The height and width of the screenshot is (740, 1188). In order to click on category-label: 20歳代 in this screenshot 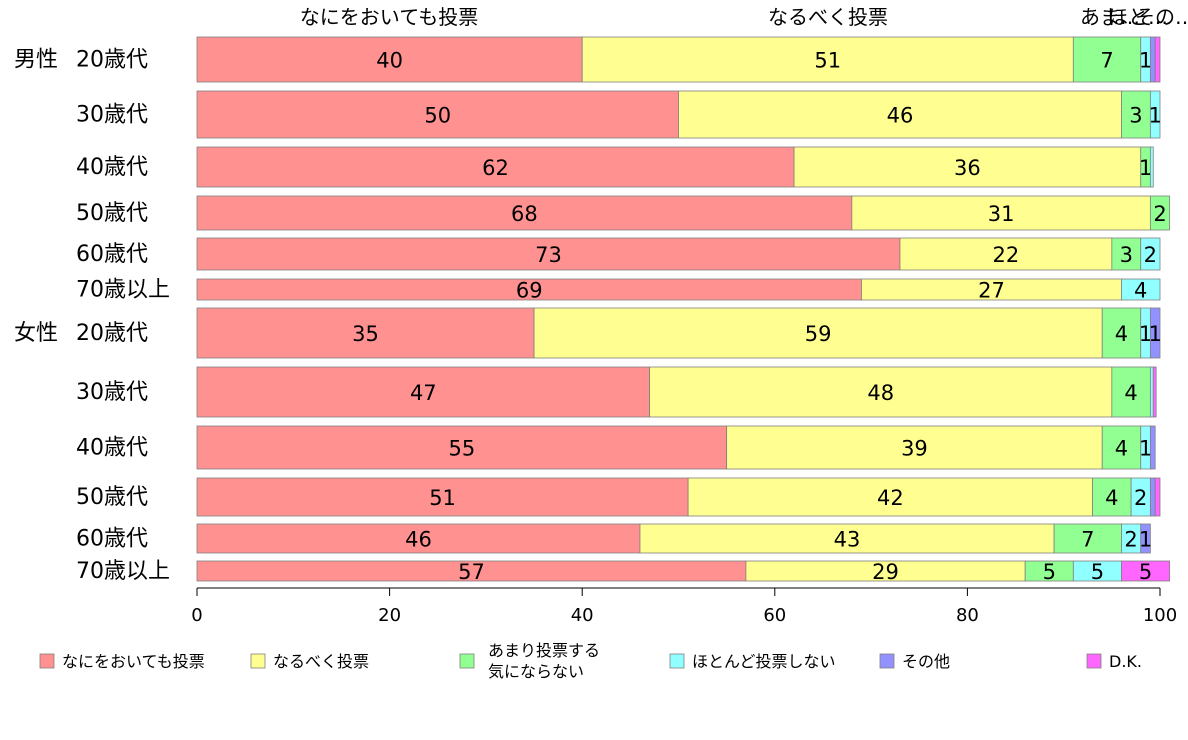, I will do `click(112, 333)`.